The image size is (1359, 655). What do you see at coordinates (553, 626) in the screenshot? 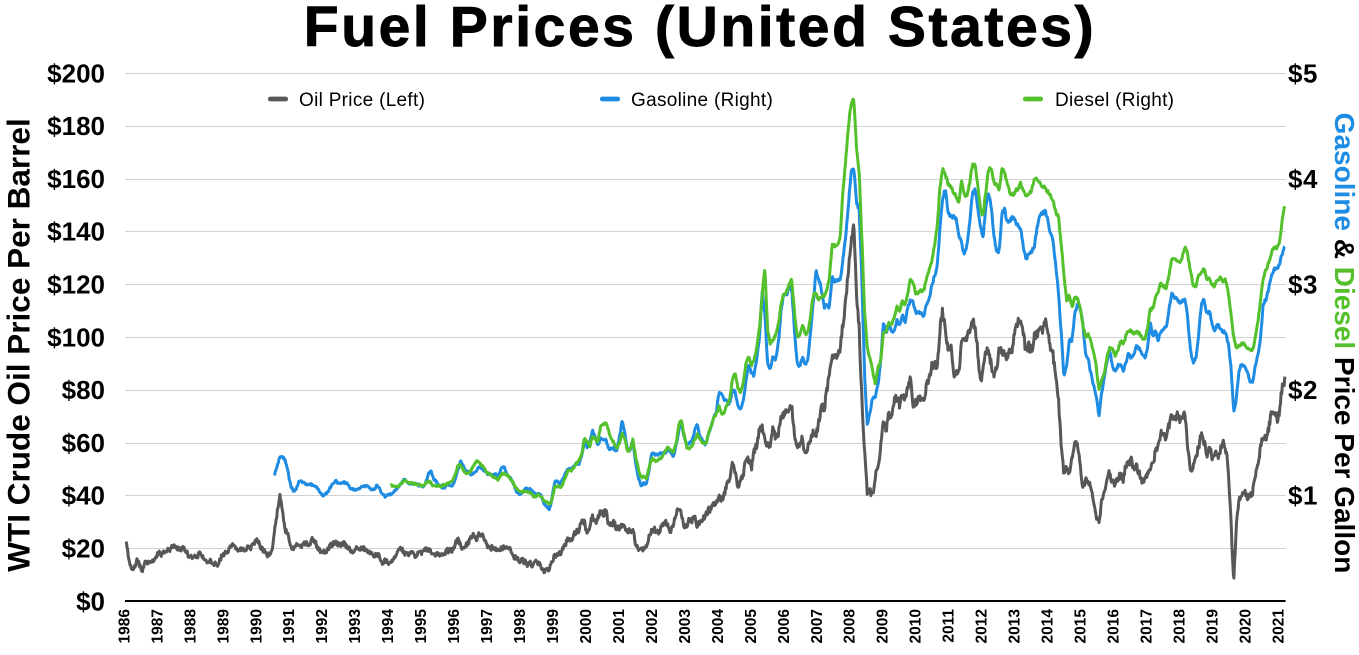
I see `svg-text: 1999` at bounding box center [553, 626].